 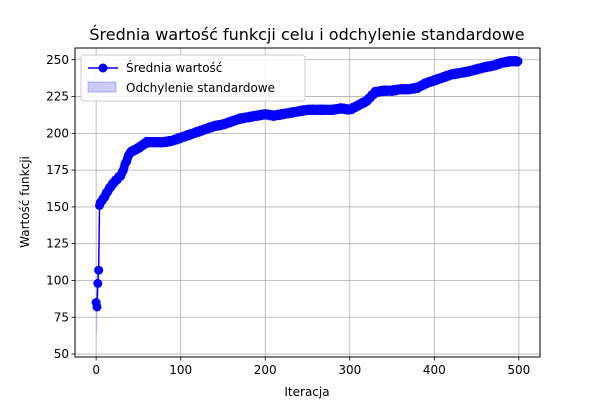 I want to click on legend-label-mean: Średnia wartość, so click(x=174, y=67).